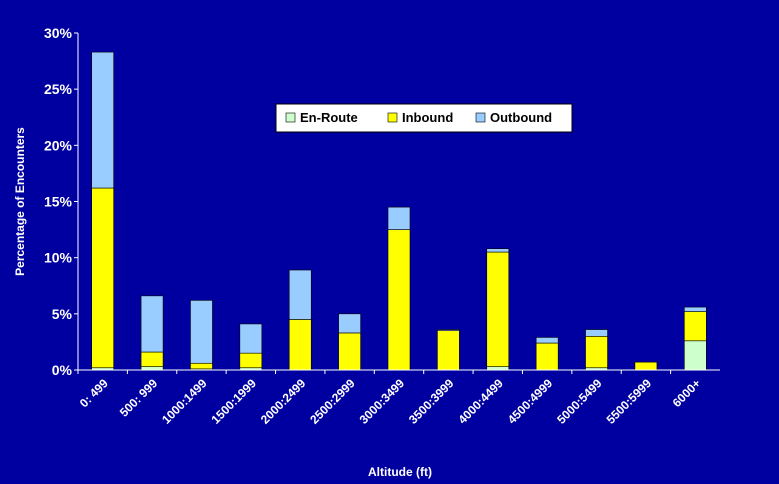 This screenshot has width=779, height=484. What do you see at coordinates (20, 201) in the screenshot?
I see `y-axis-title: Percentage of Encounters` at bounding box center [20, 201].